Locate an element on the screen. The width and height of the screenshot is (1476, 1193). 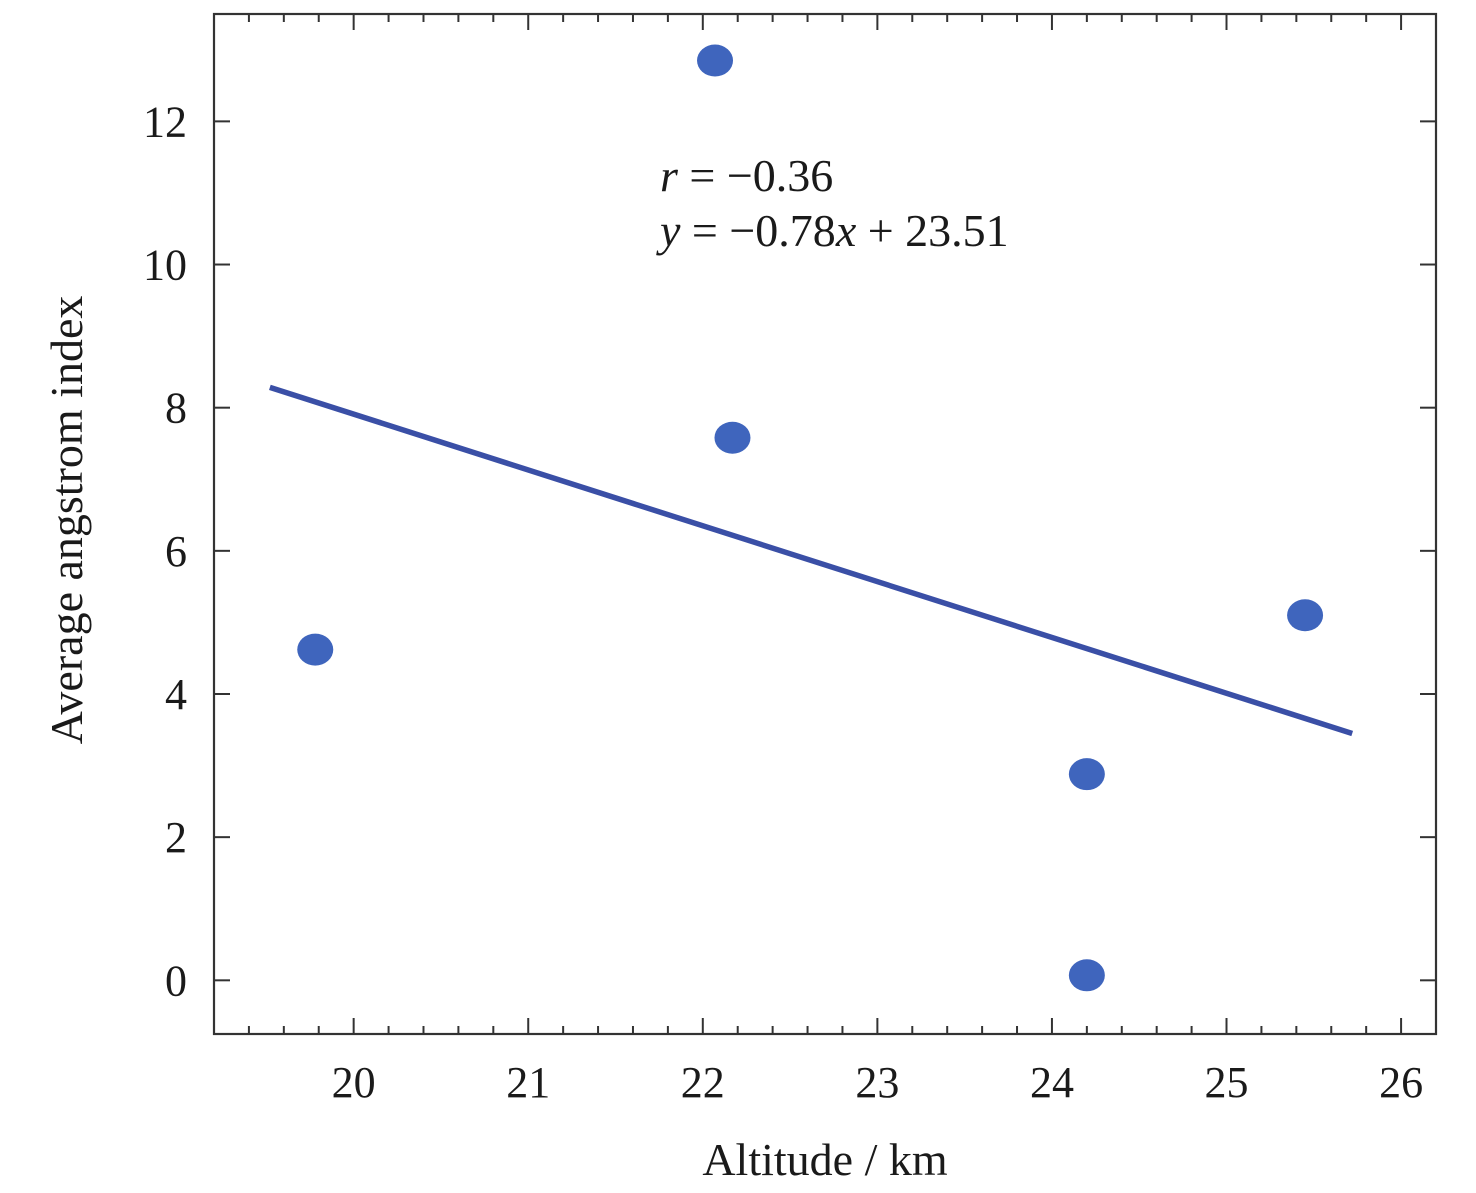
y-tick-label: 6 is located at coordinates (176, 551).